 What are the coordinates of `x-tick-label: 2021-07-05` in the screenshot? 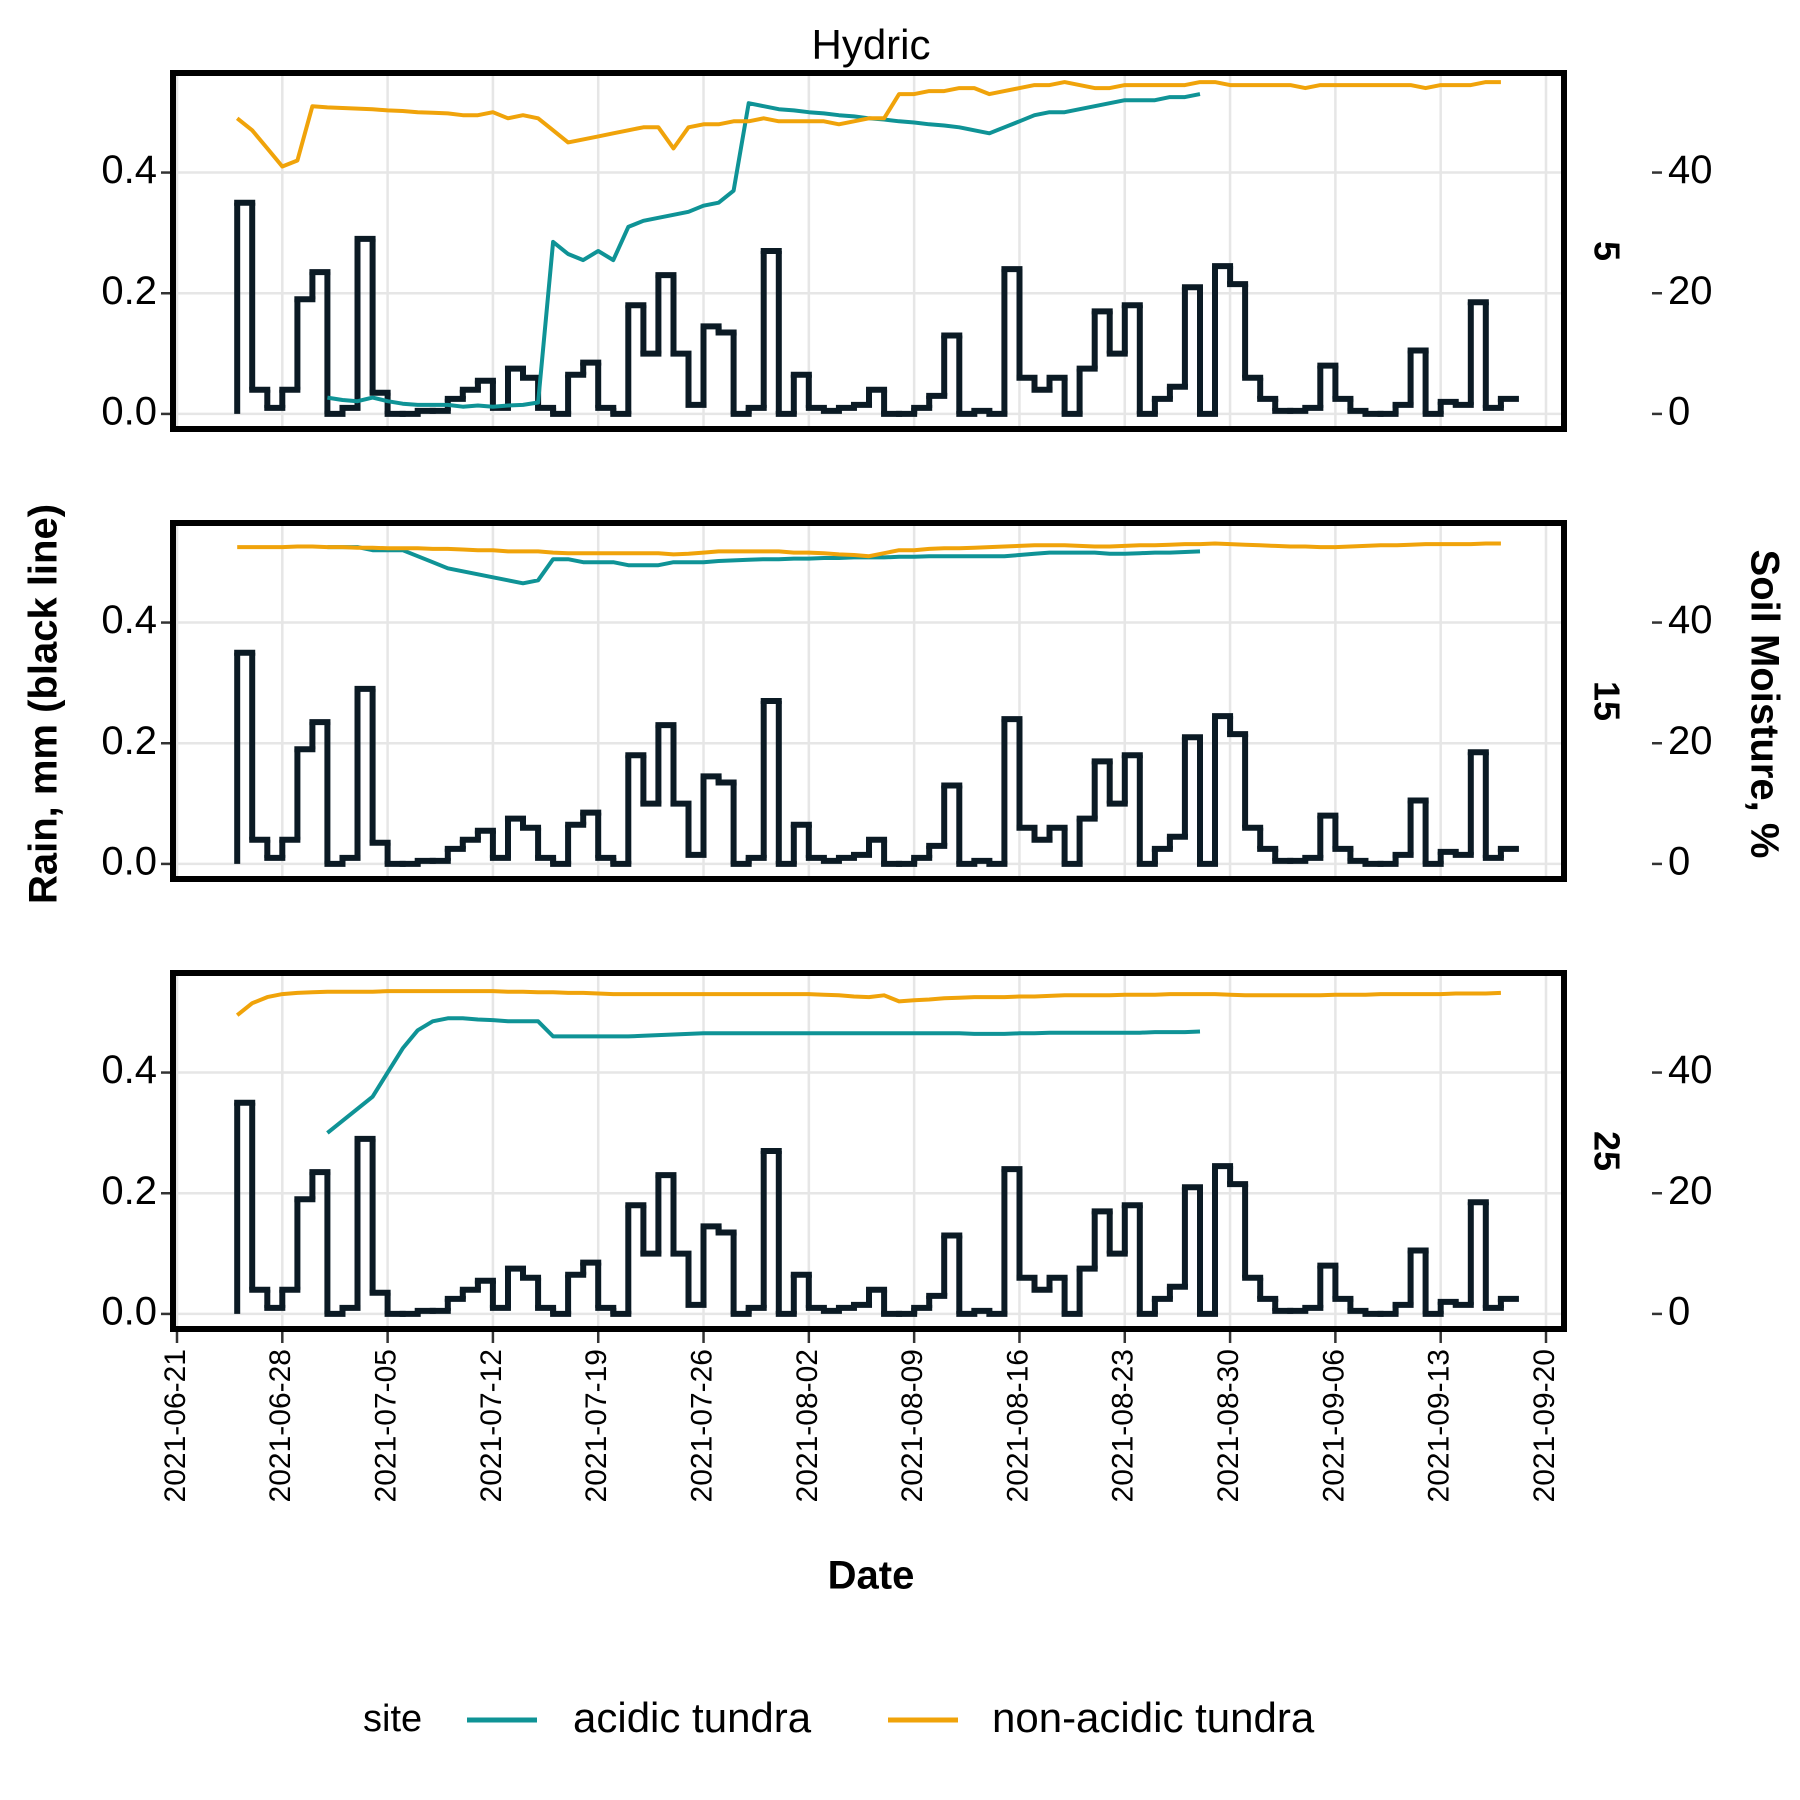 It's located at (386, 1425).